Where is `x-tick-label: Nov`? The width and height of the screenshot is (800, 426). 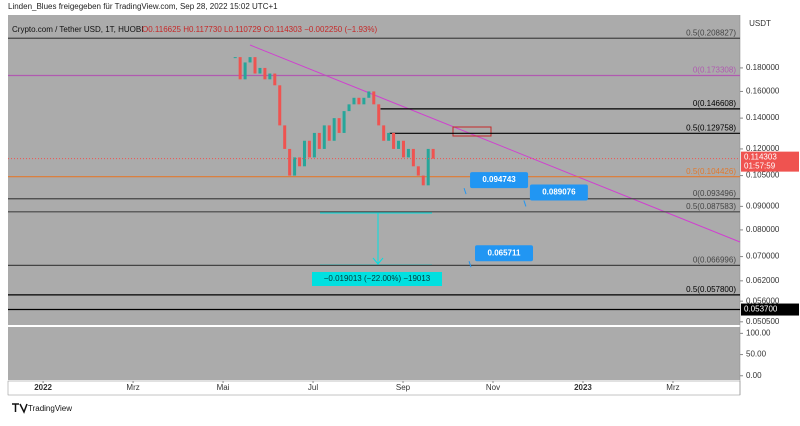 x-tick-label: Nov is located at coordinates (493, 387).